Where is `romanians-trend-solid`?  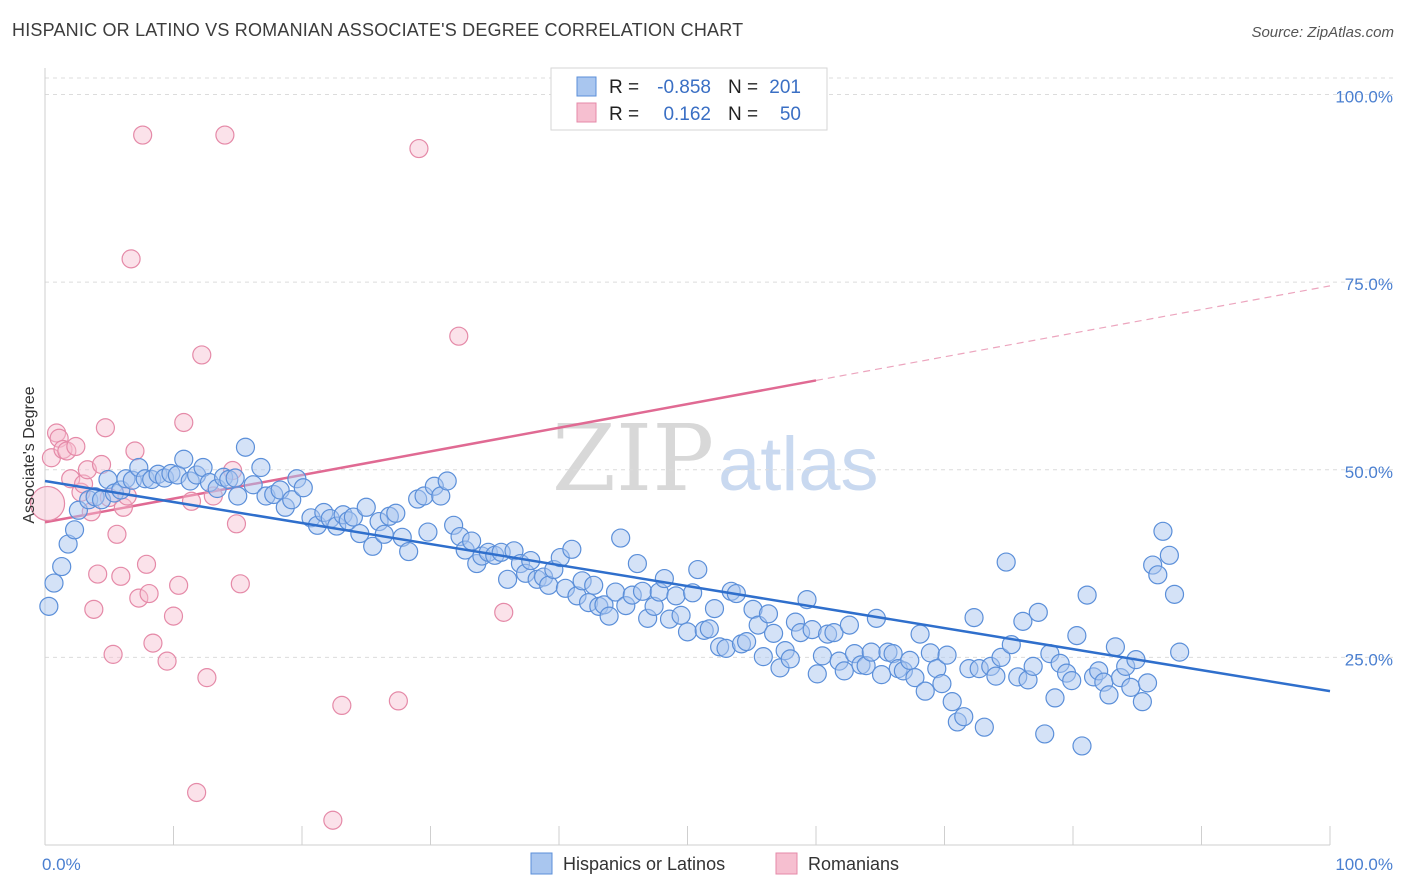 romanians-trend-solid is located at coordinates (430, 451).